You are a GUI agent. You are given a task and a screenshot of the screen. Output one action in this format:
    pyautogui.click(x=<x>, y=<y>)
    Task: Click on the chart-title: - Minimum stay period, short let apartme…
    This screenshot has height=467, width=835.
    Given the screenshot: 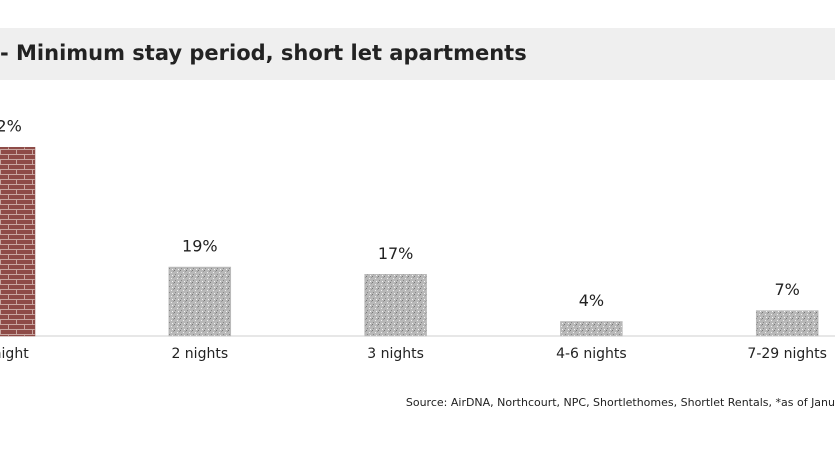 What is the action you would take?
    pyautogui.click(x=263, y=53)
    